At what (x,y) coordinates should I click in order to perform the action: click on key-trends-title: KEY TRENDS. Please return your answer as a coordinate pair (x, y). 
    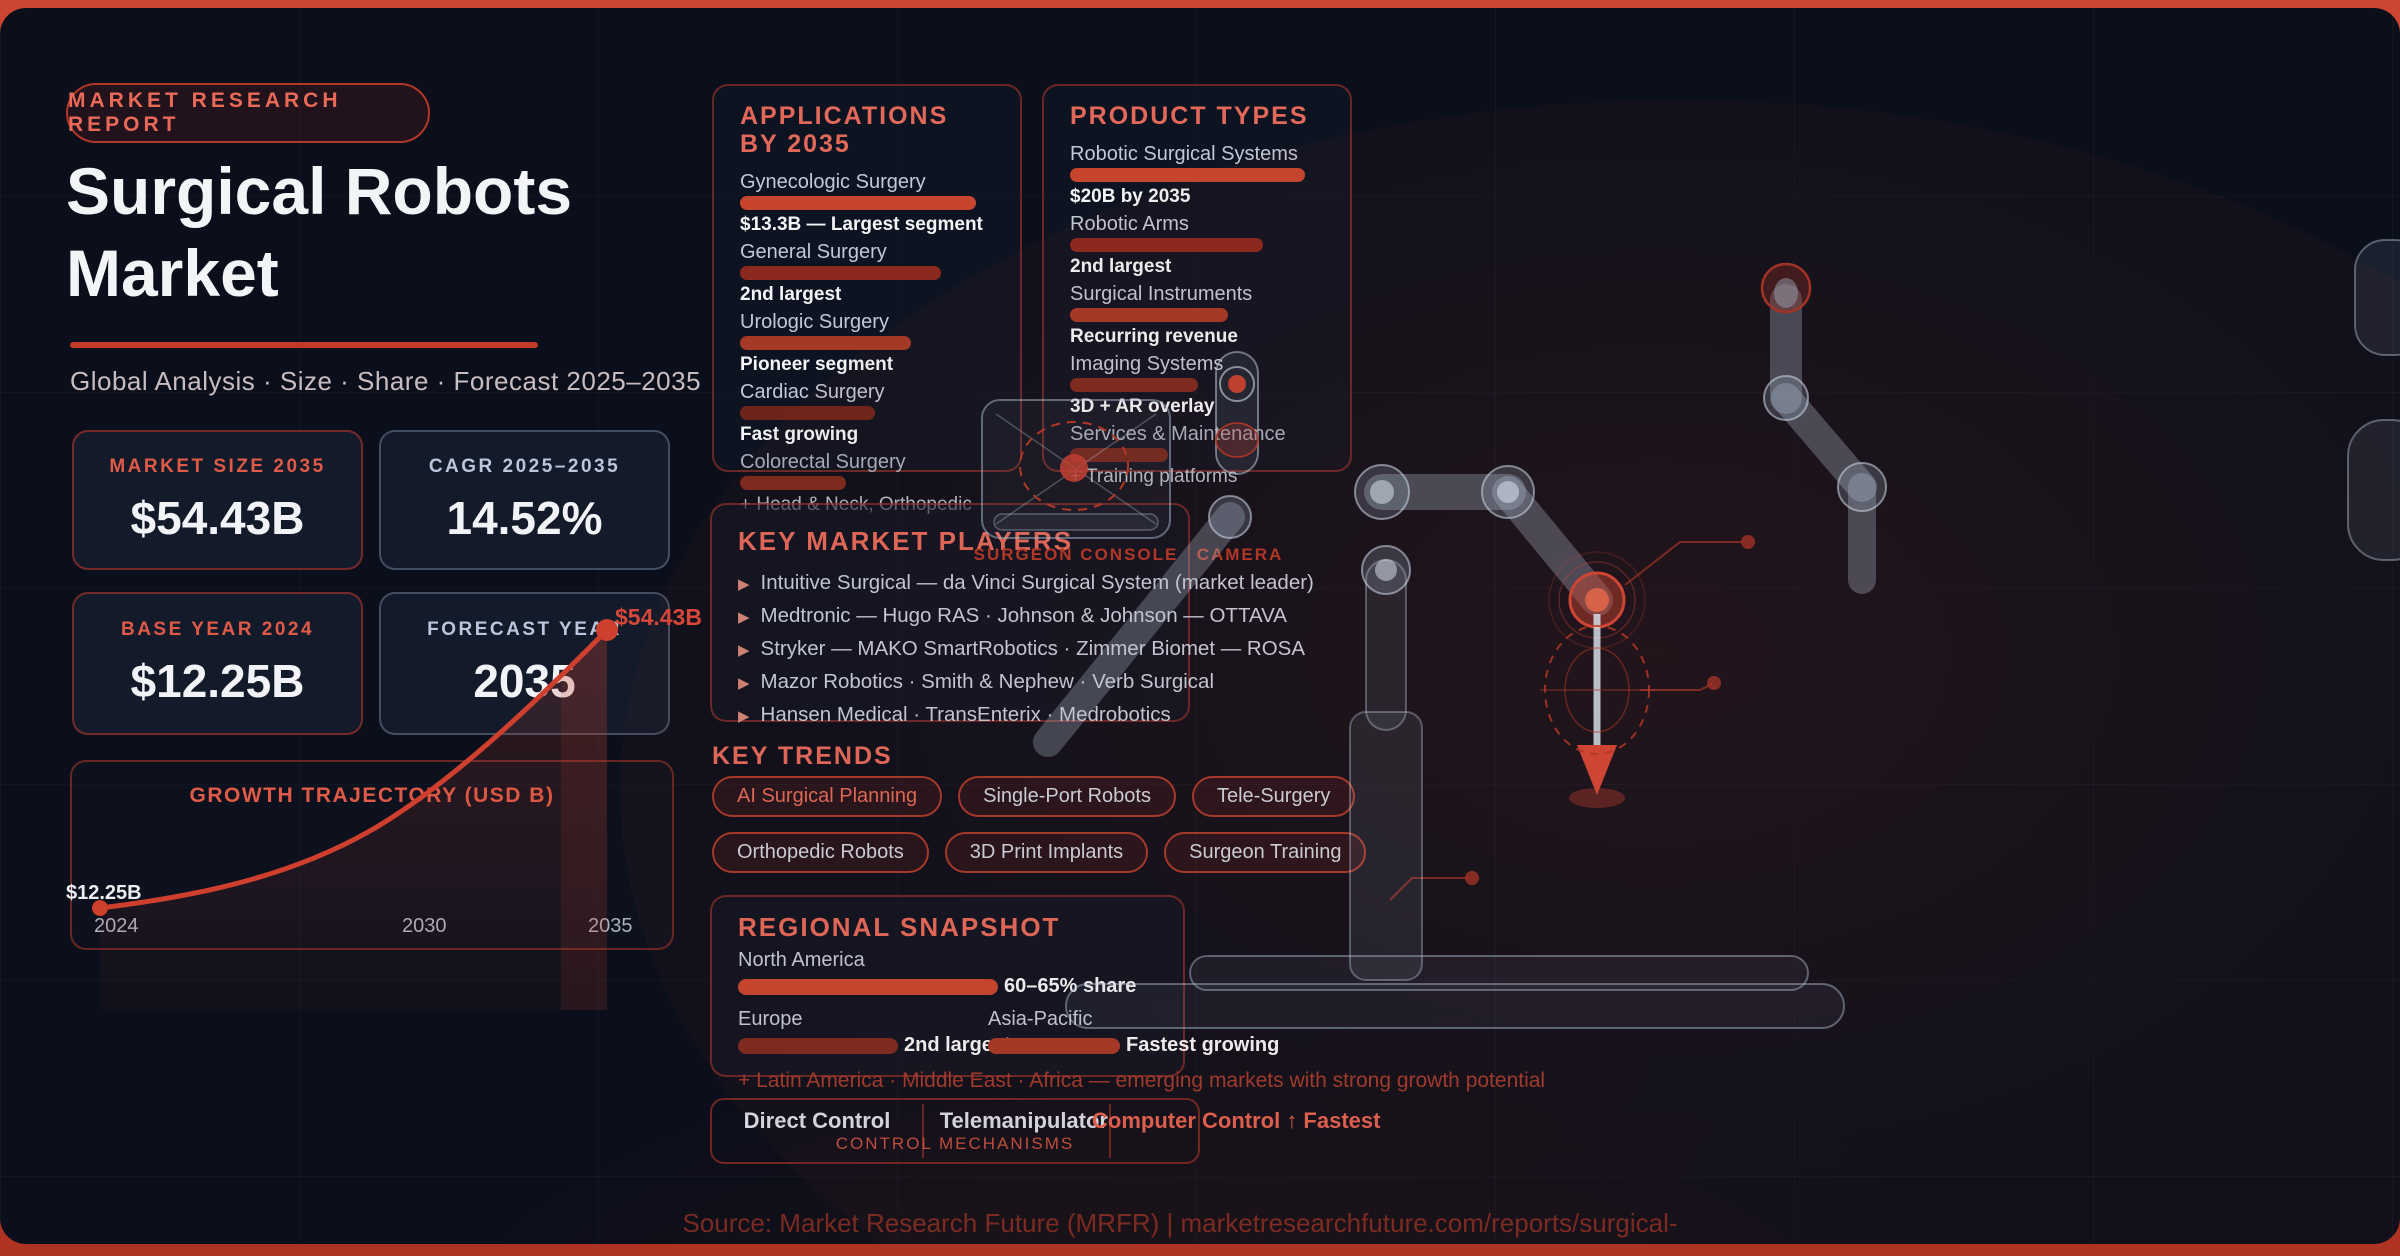
    Looking at the image, I should click on (802, 756).